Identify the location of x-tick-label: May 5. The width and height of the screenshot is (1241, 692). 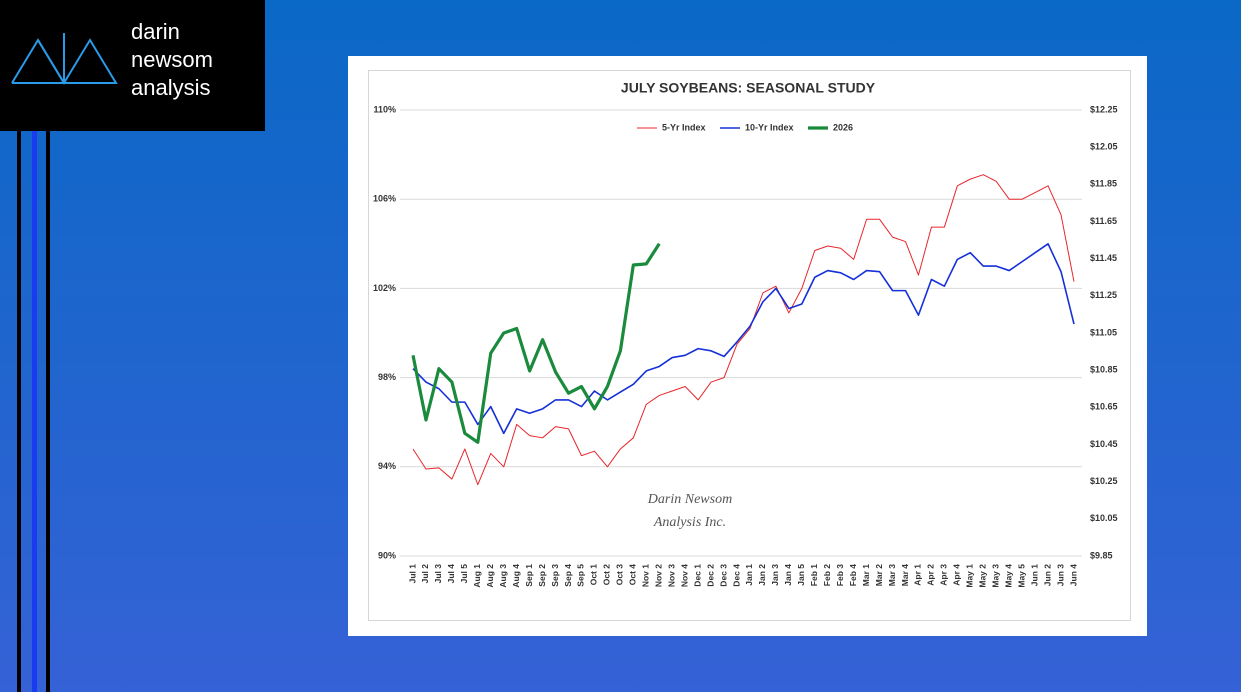
(1021, 576).